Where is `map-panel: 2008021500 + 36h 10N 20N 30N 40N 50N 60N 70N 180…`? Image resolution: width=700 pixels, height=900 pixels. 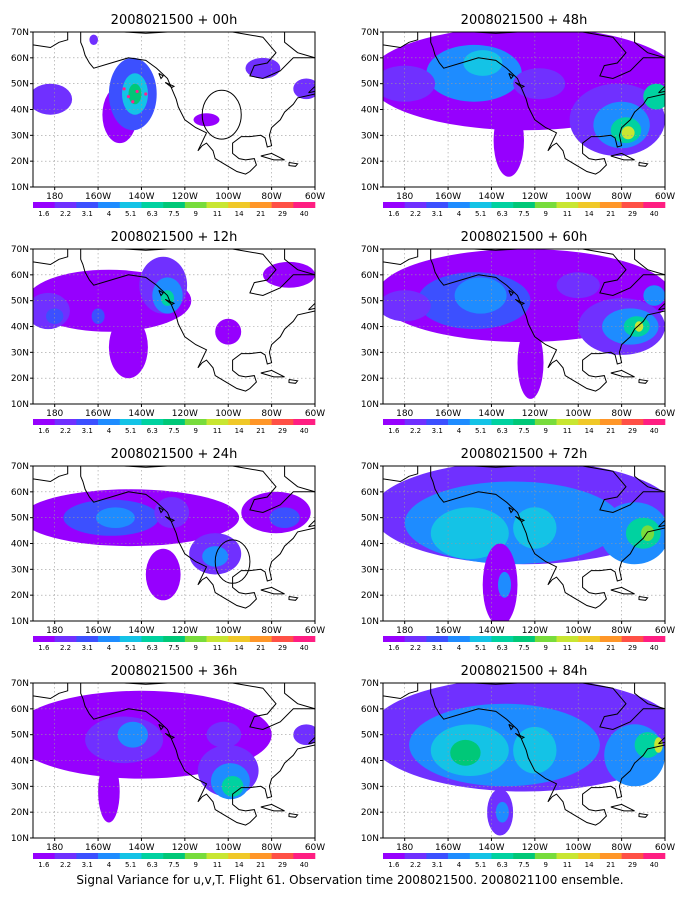 map-panel: 2008021500 + 36h 10N 20N 30N 40N 50N 60N 70N 180… is located at coordinates (168, 766).